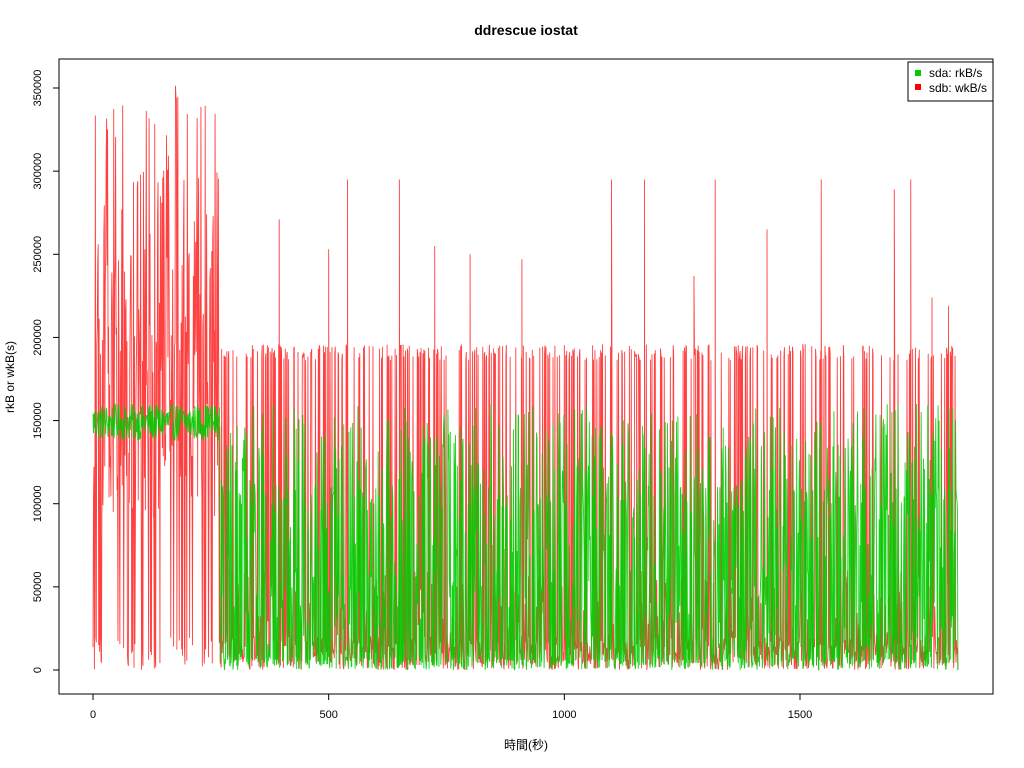  I want to click on y-axis-label: rkB or wkB(s), so click(10, 377).